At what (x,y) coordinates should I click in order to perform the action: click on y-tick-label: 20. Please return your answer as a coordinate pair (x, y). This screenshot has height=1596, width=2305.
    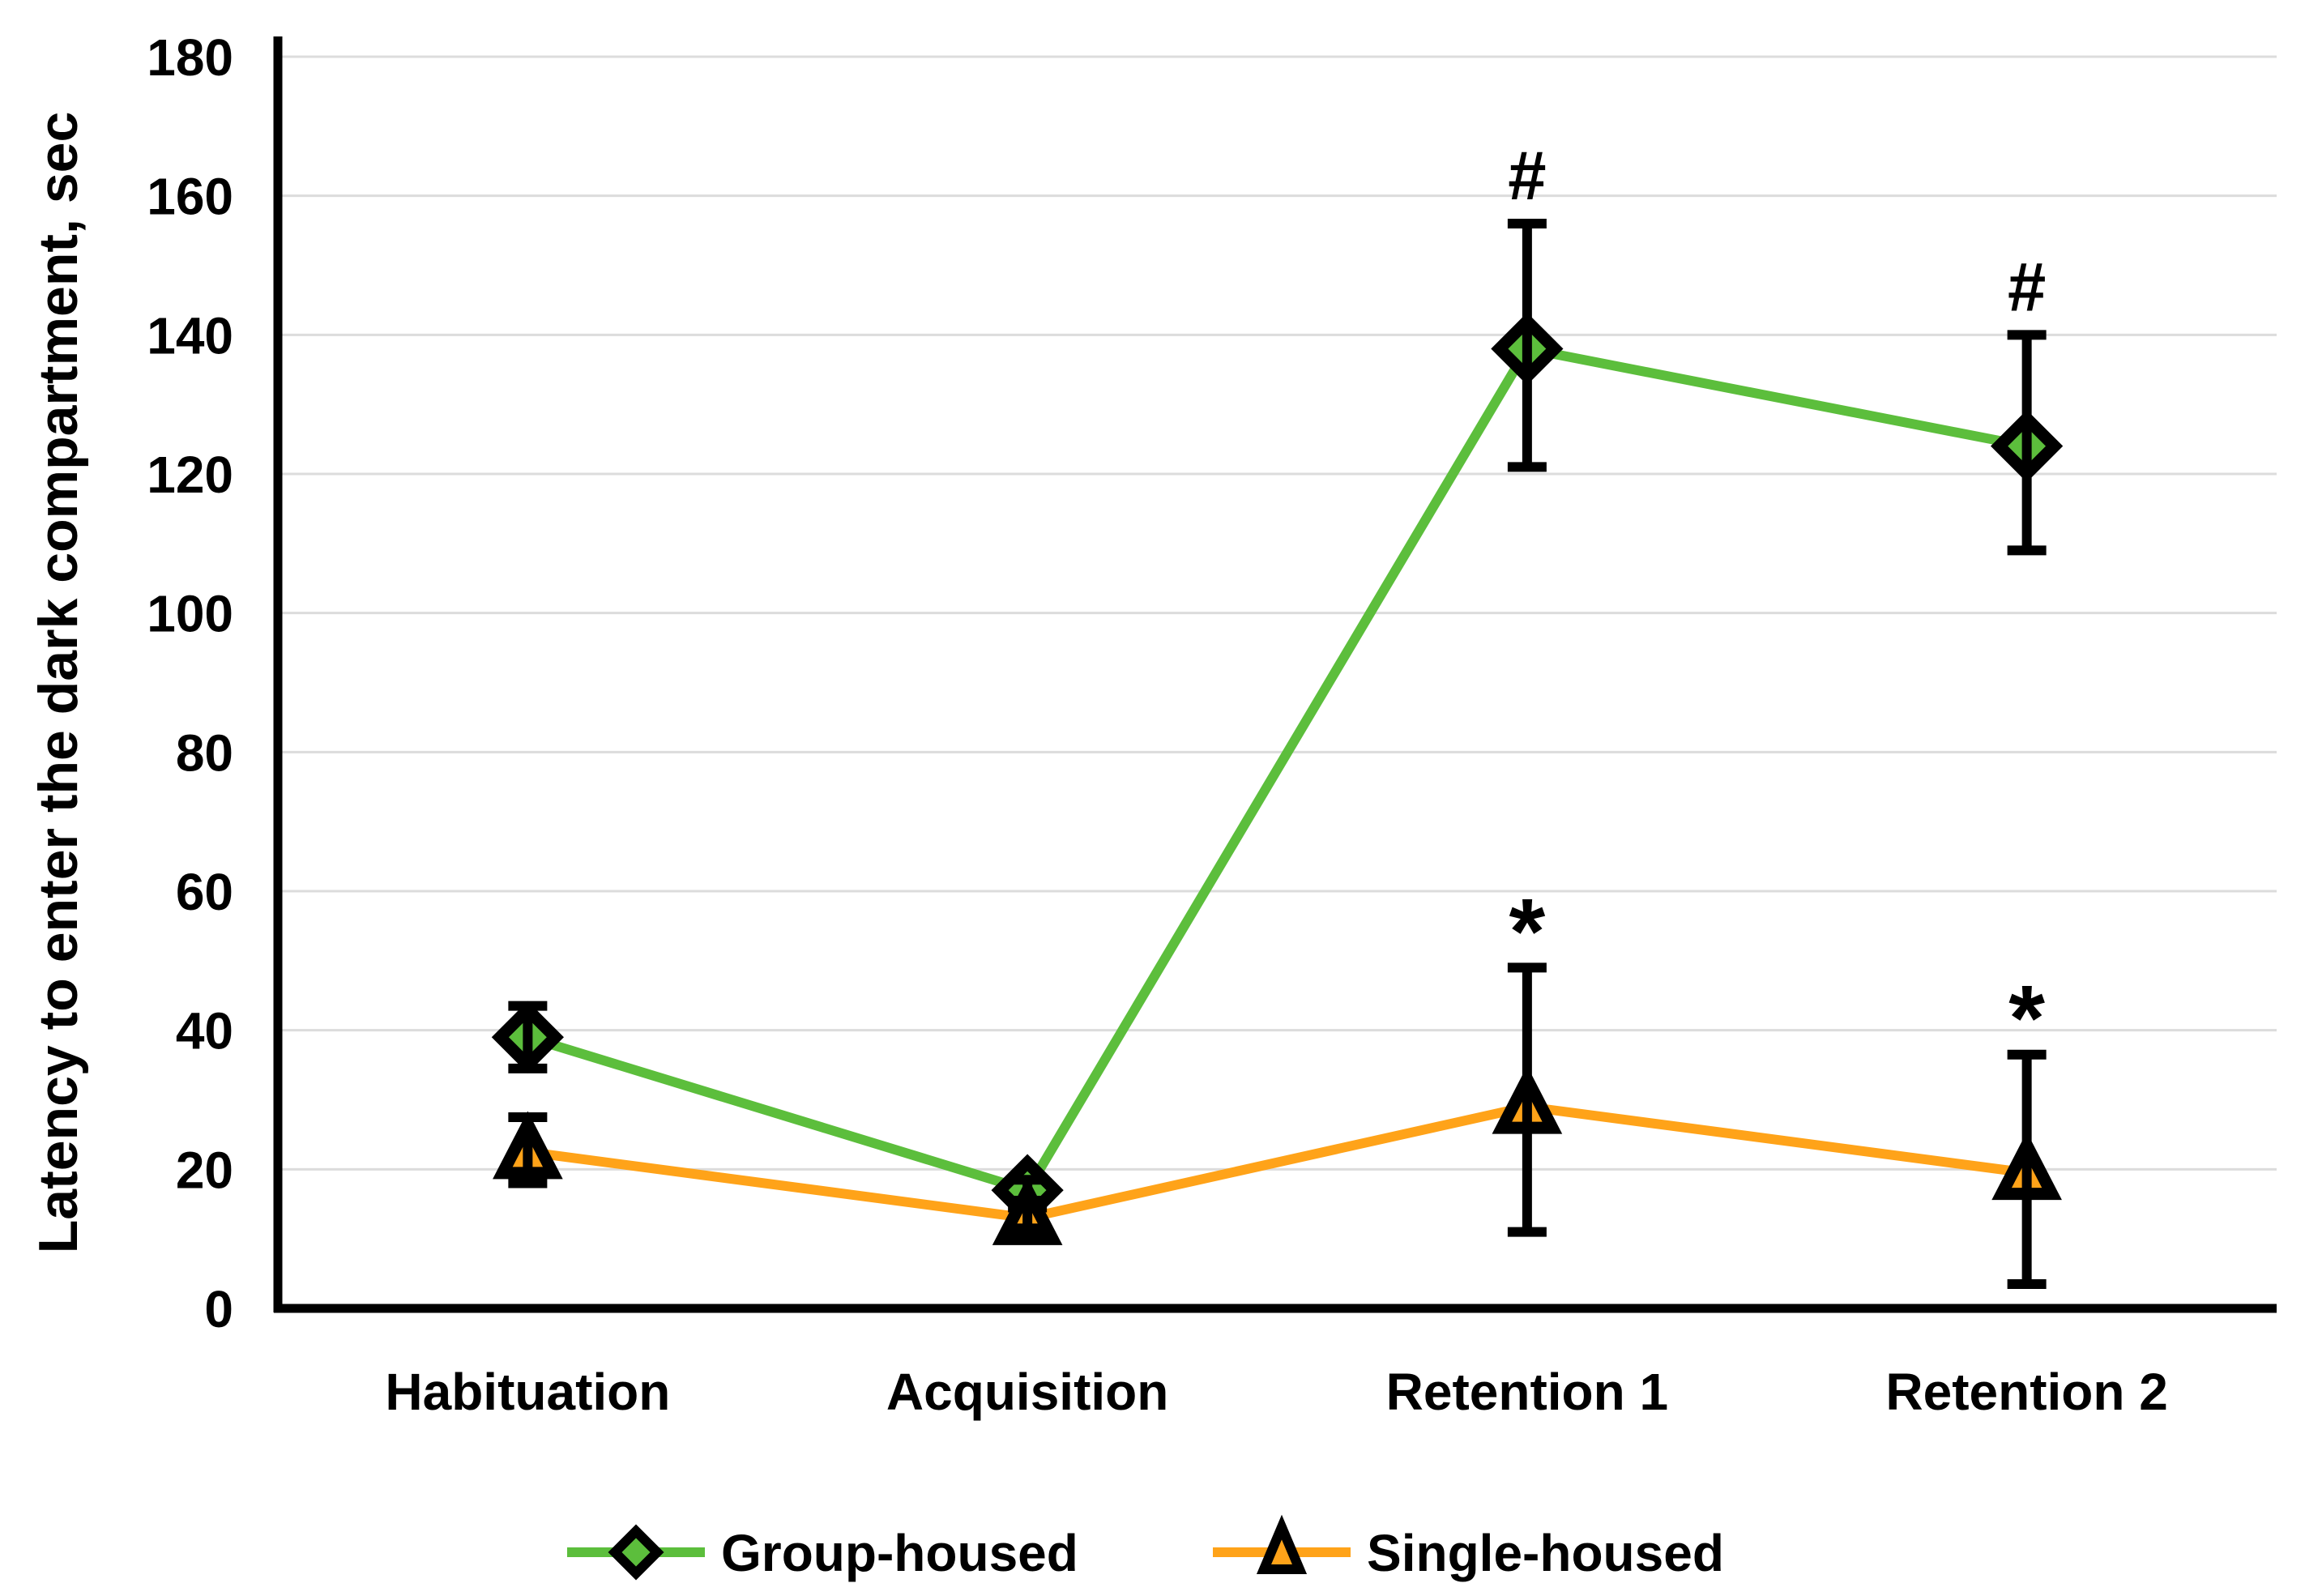
    Looking at the image, I should click on (205, 1170).